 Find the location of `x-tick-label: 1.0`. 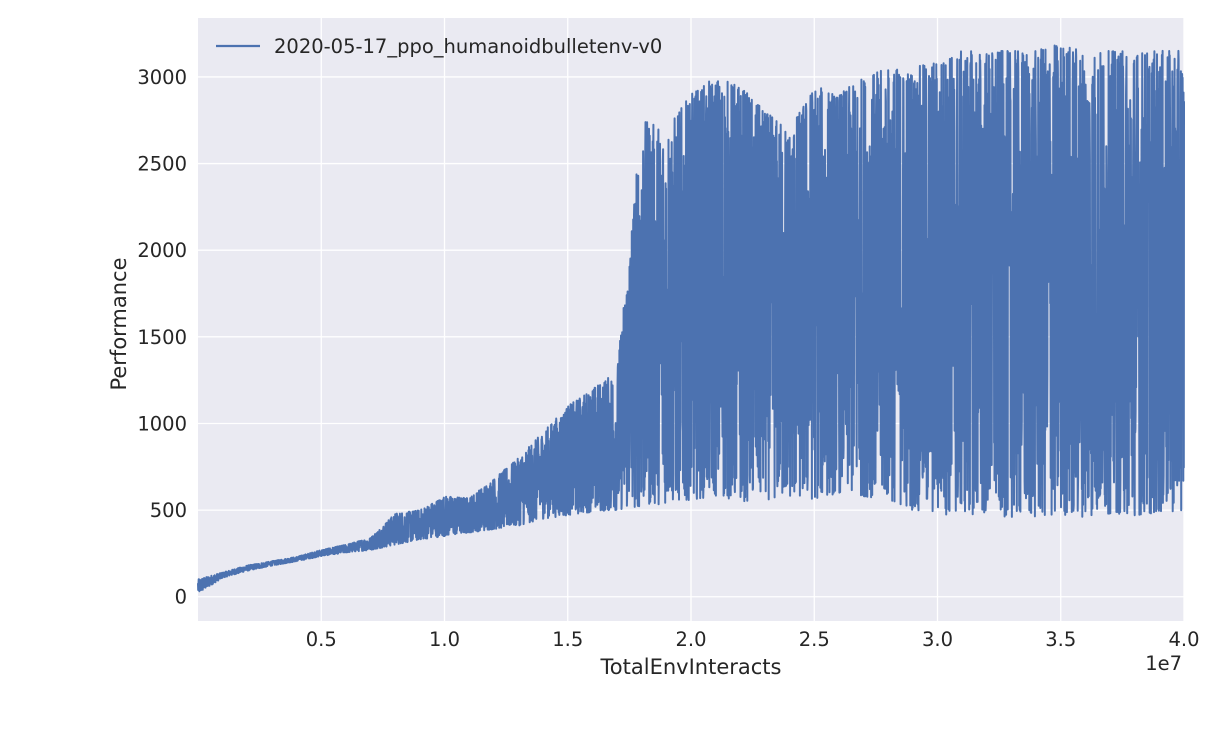

x-tick-label: 1.0 is located at coordinates (444, 639).